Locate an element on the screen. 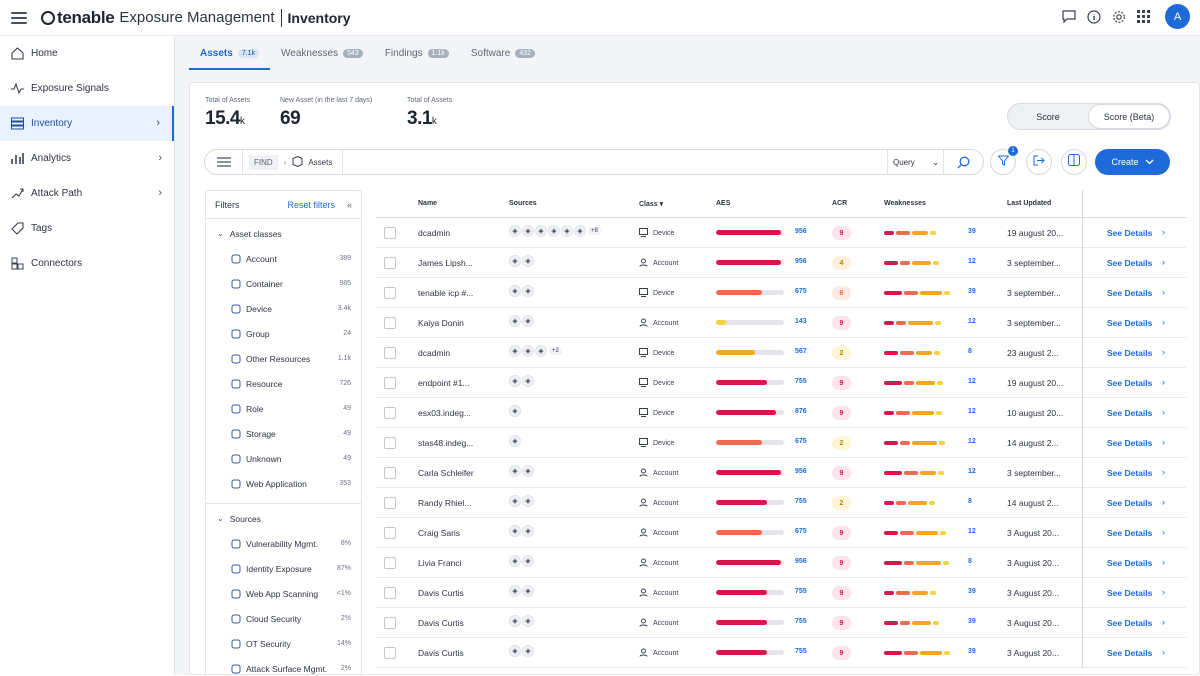 The image size is (1200, 676). sidebar-item-attack-path: Attack Path › is located at coordinates (87, 193).